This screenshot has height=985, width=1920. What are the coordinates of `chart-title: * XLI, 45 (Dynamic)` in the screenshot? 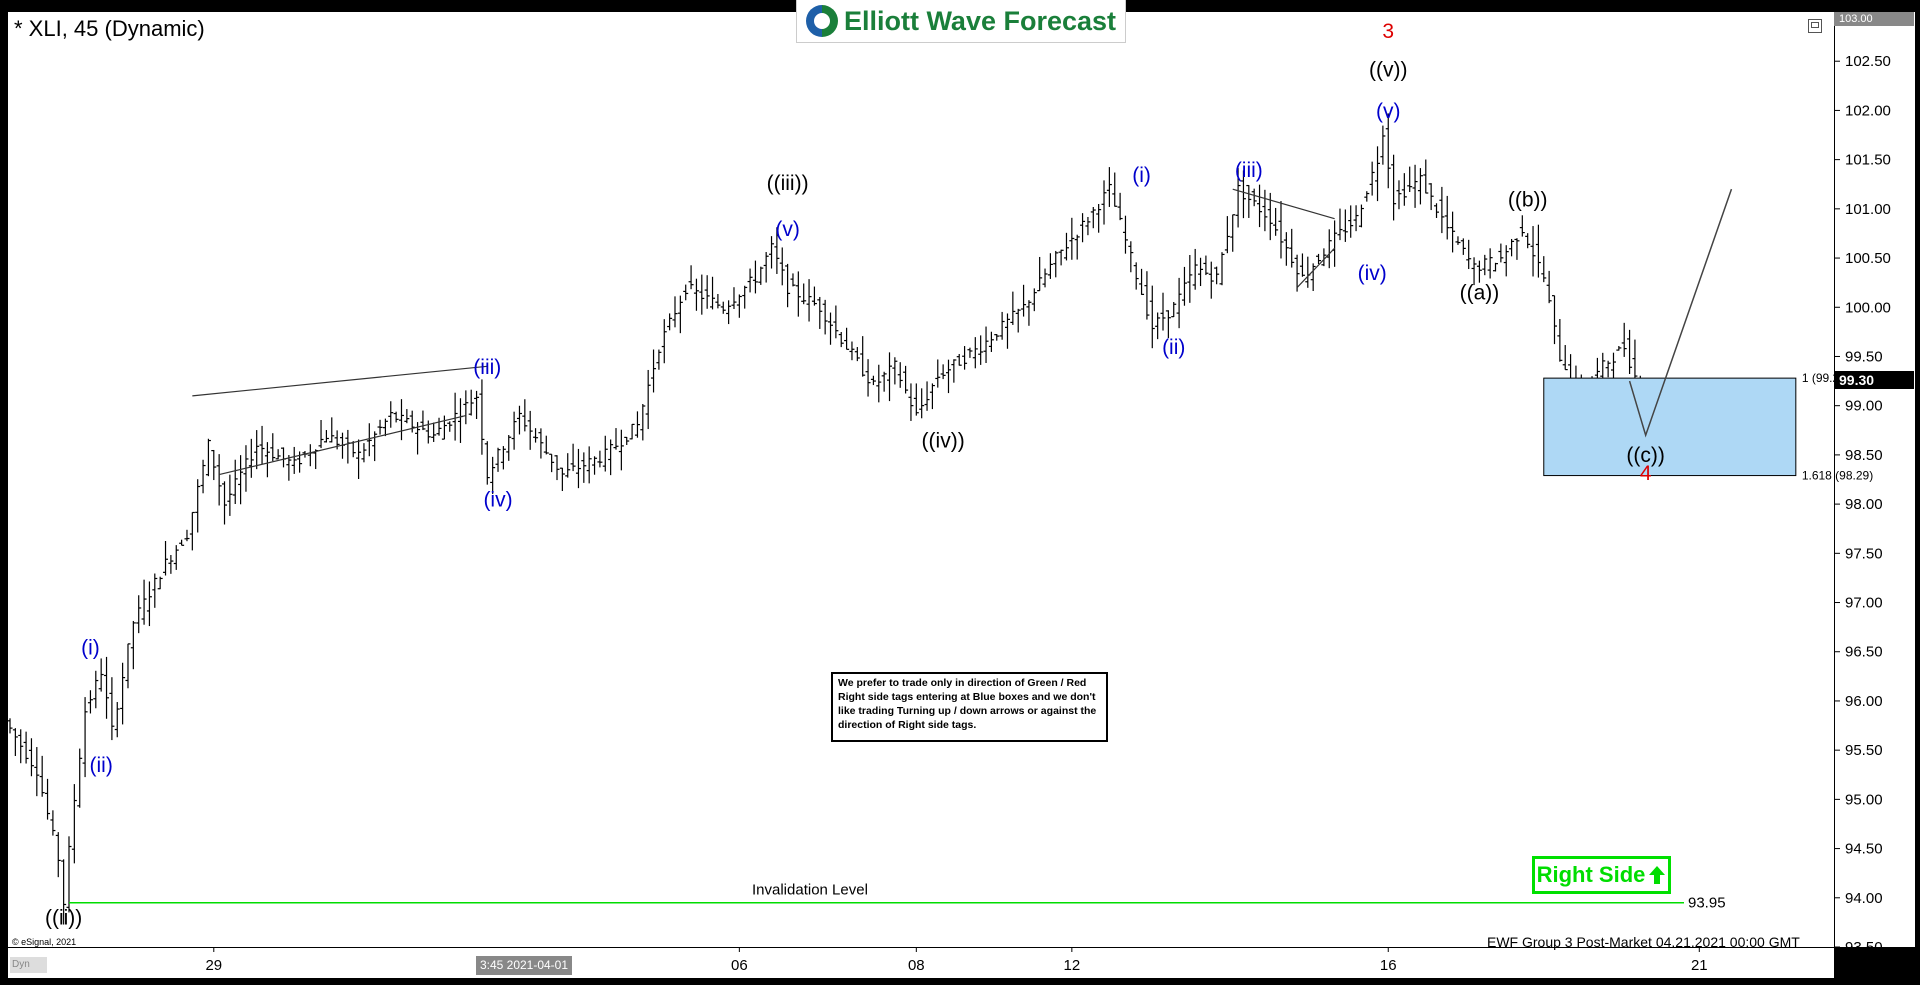 It's located at (109, 28).